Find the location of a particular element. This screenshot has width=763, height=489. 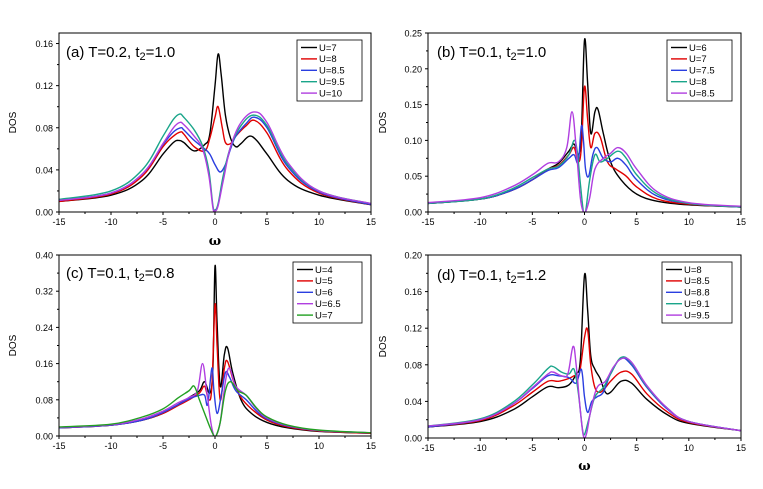

y-axis-label-d: DOS is located at coordinates (383, 346).